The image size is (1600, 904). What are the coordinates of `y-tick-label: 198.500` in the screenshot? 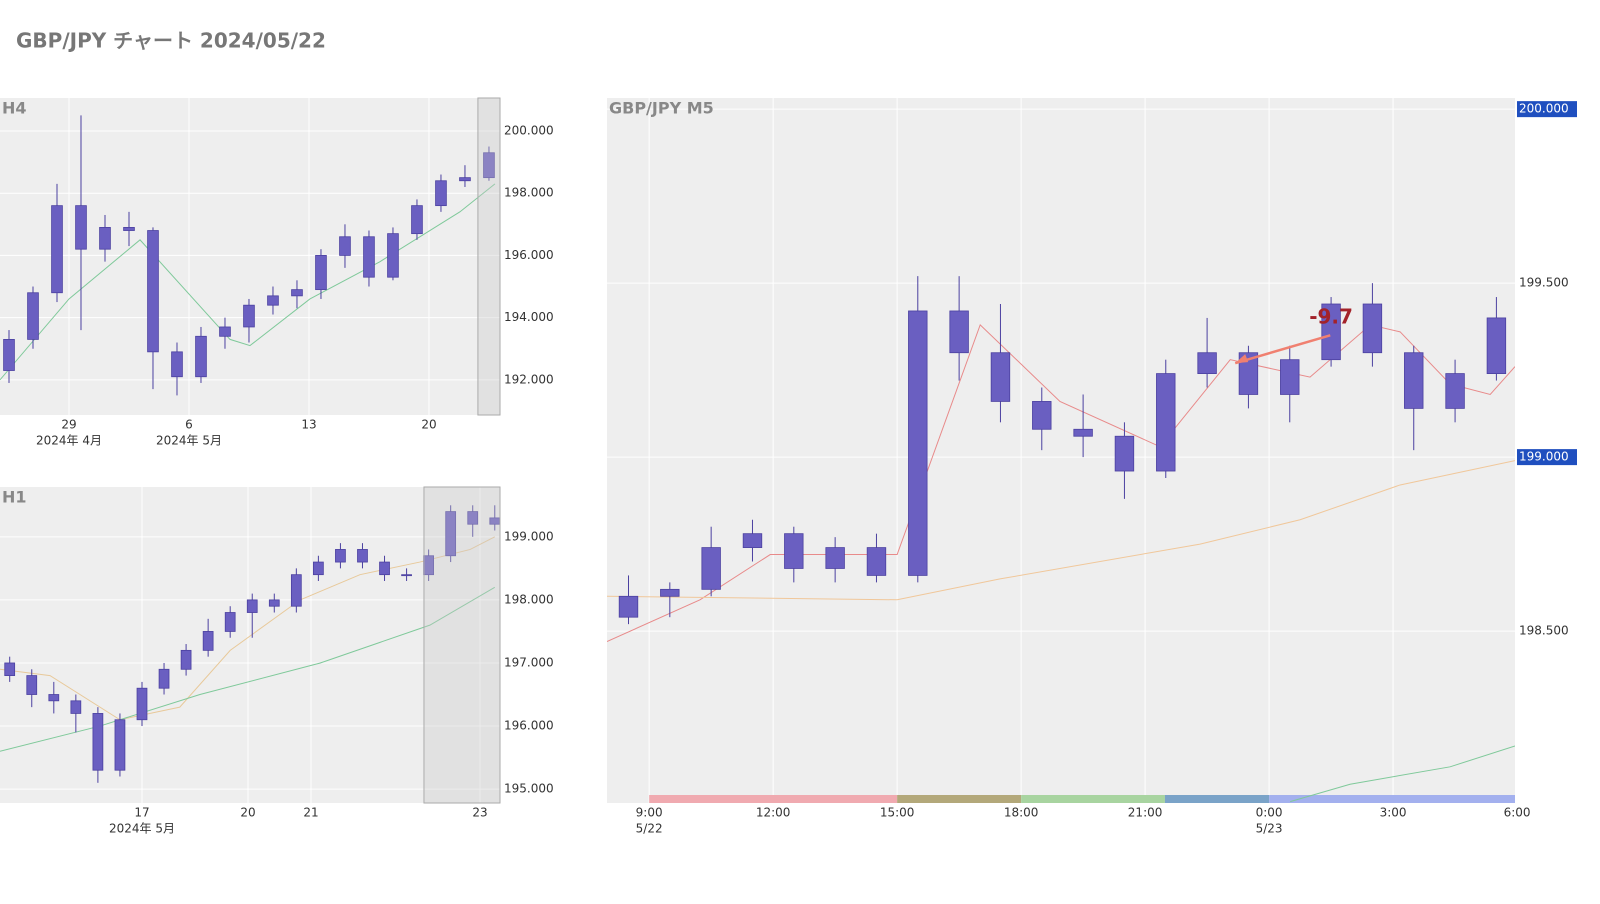 It's located at (1544, 631).